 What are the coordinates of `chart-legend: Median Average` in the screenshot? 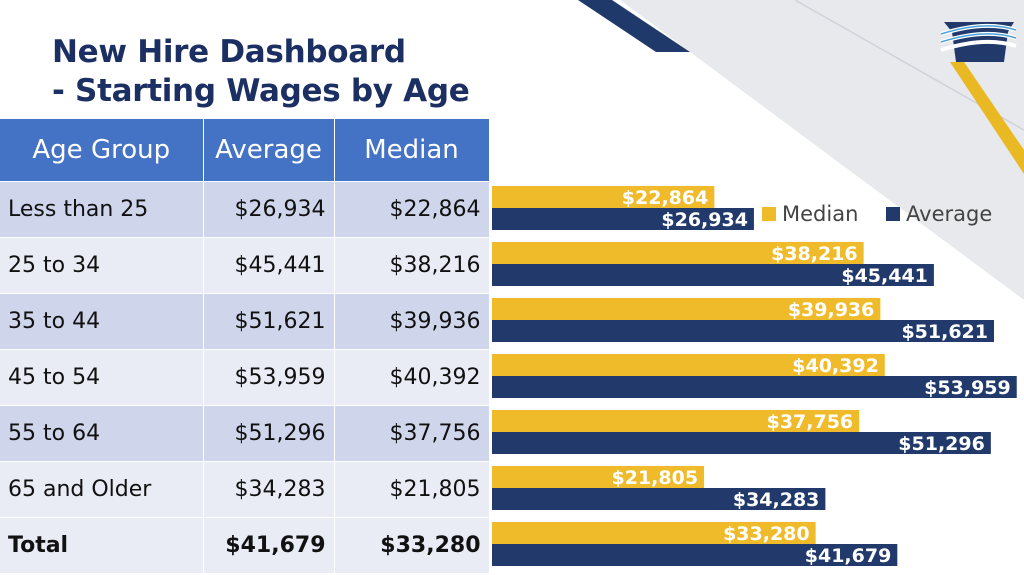 It's located at (877, 214).